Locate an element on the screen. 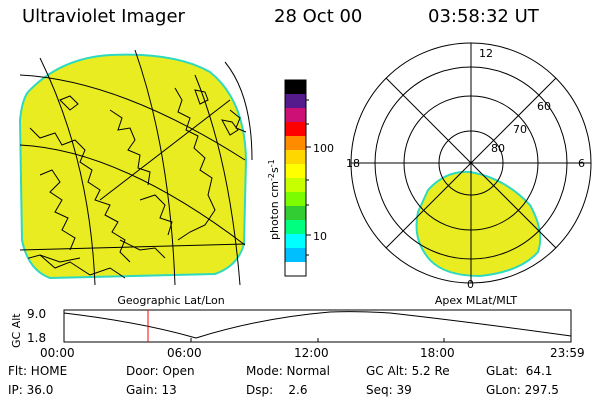 Image resolution: width=600 pixels, height=400 pixels. timeline-xtick-0000: 00:00 is located at coordinates (57, 353).